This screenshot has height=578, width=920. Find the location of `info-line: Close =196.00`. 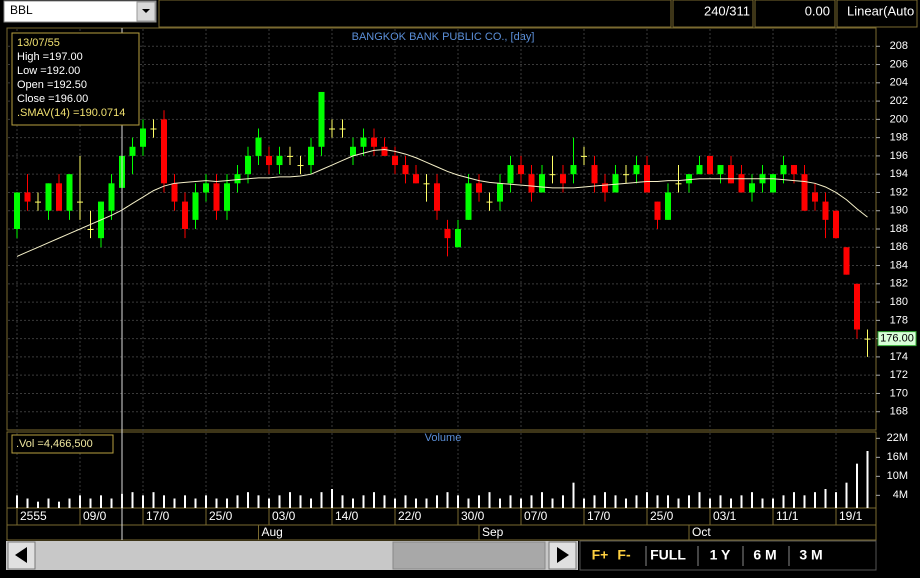

info-line: Close =196.00 is located at coordinates (52, 99).